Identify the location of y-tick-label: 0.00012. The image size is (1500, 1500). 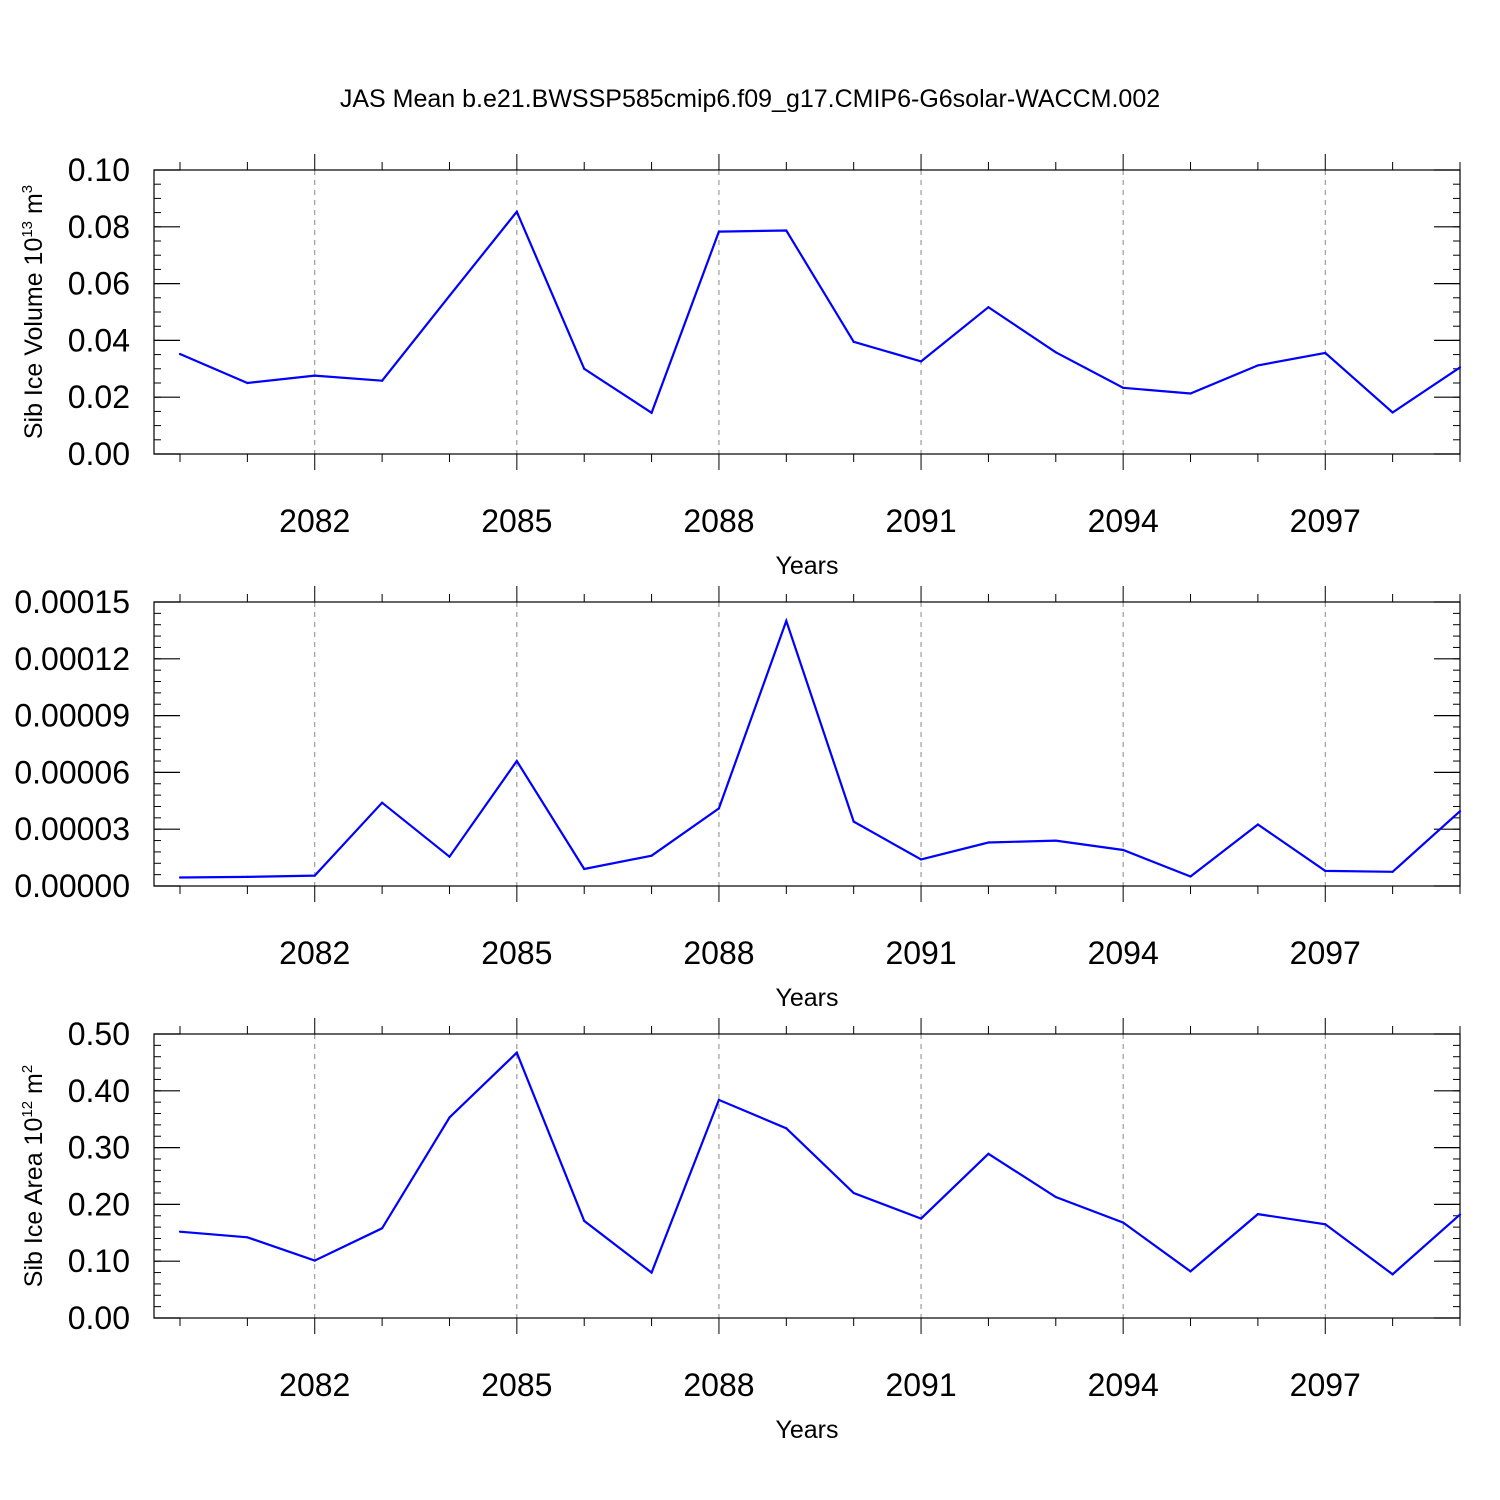
(72, 659).